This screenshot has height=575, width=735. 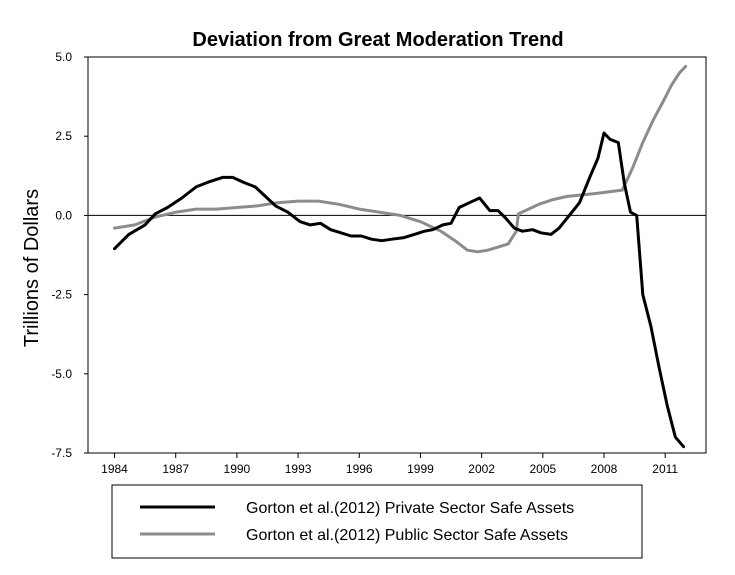 What do you see at coordinates (32, 268) in the screenshot?
I see `y-axis-label: Trillions of Dollars` at bounding box center [32, 268].